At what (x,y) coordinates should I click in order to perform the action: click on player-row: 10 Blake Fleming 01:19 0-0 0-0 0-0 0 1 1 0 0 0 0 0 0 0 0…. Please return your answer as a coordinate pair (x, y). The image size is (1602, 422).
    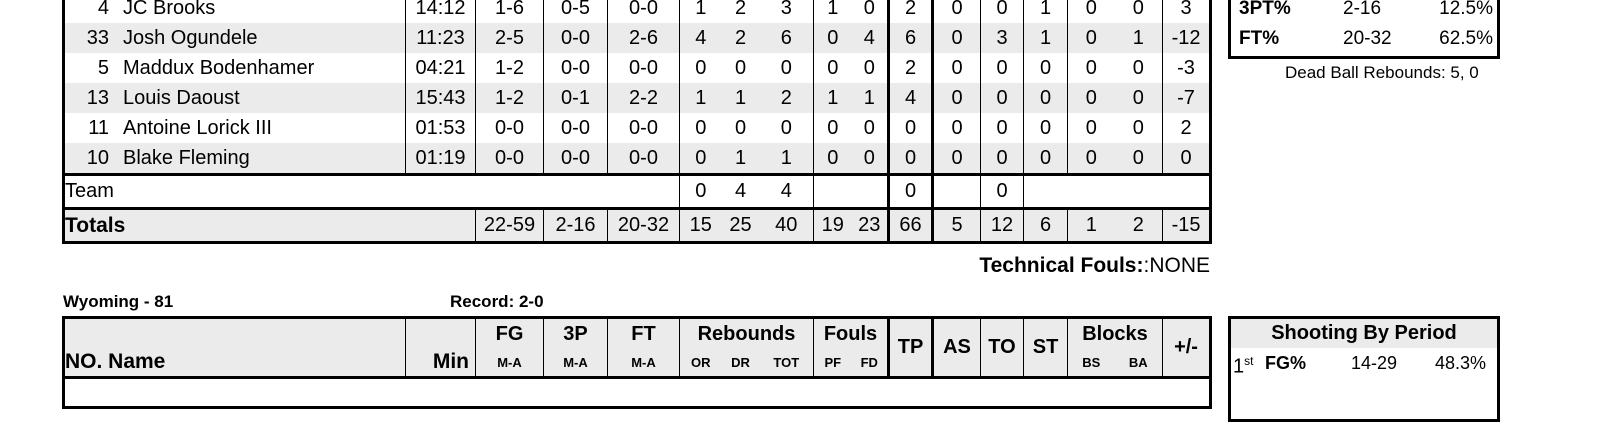
    Looking at the image, I should click on (637, 159).